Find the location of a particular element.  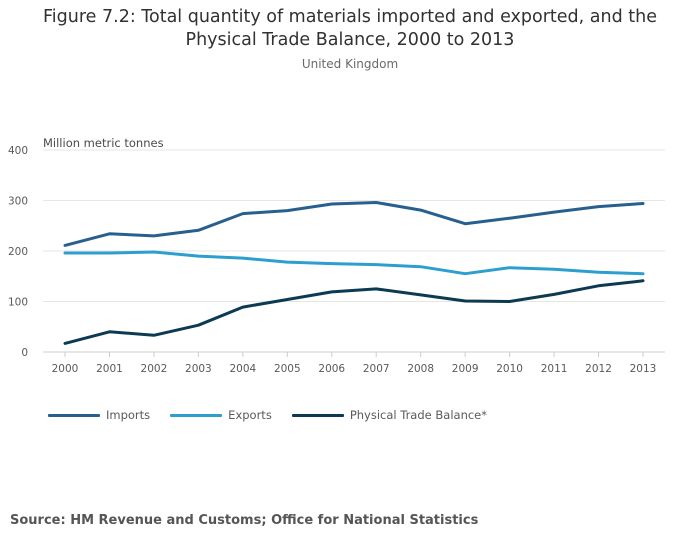

data-point-balance-2010 is located at coordinates (509, 301).